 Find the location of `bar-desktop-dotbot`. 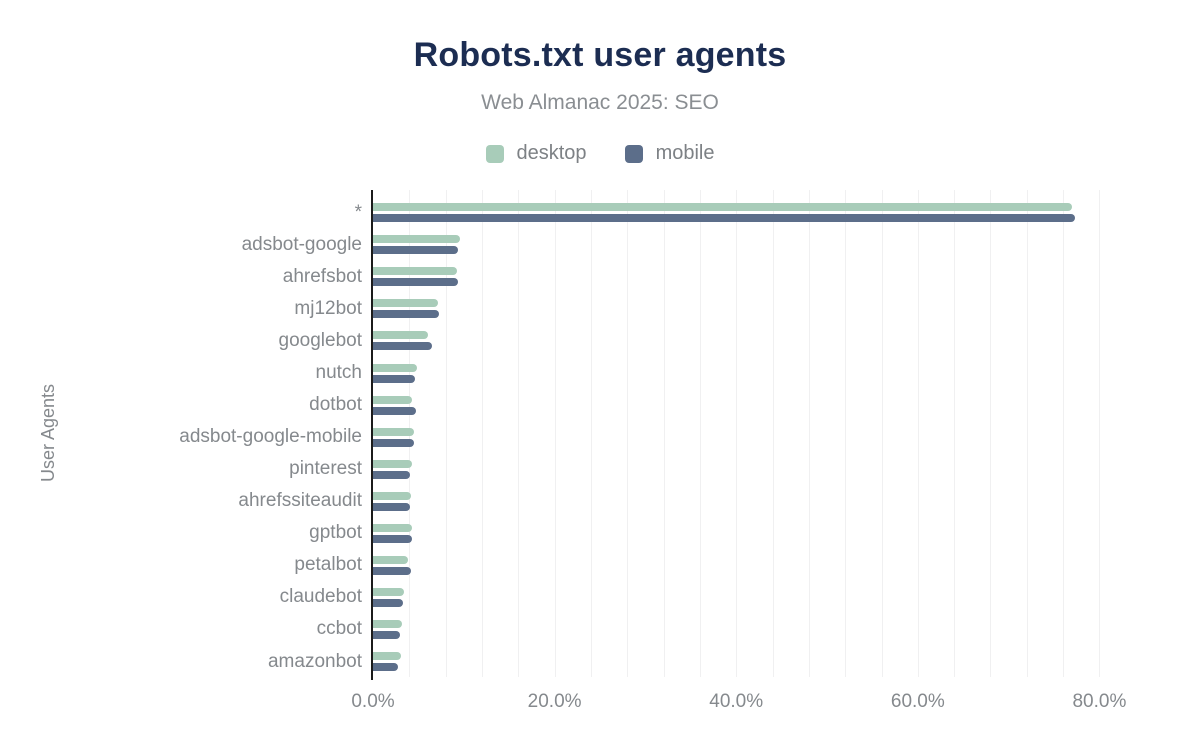

bar-desktop-dotbot is located at coordinates (393, 399).